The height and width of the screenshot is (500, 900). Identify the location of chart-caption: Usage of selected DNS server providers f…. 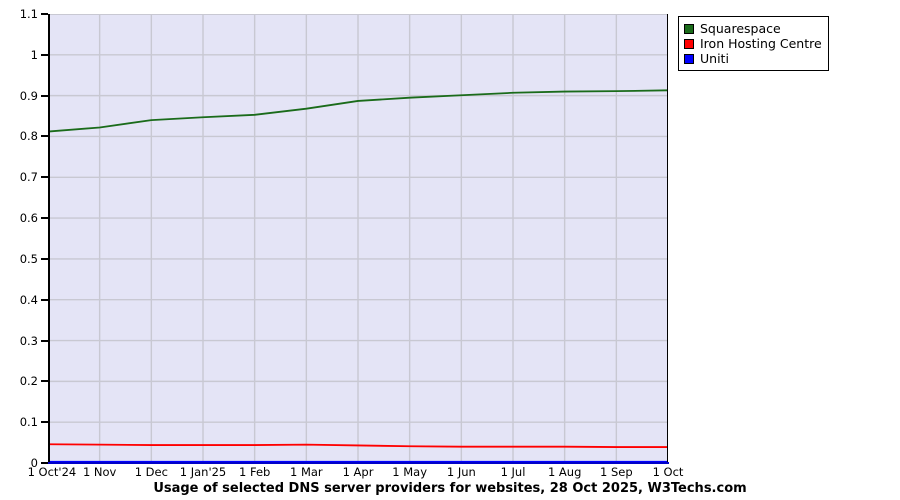
(450, 488).